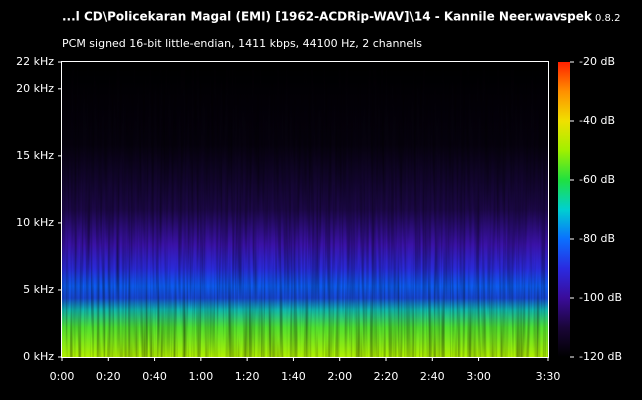 The width and height of the screenshot is (642, 400). Describe the element at coordinates (62, 376) in the screenshot. I see `x-tick-label: 0:00` at that location.